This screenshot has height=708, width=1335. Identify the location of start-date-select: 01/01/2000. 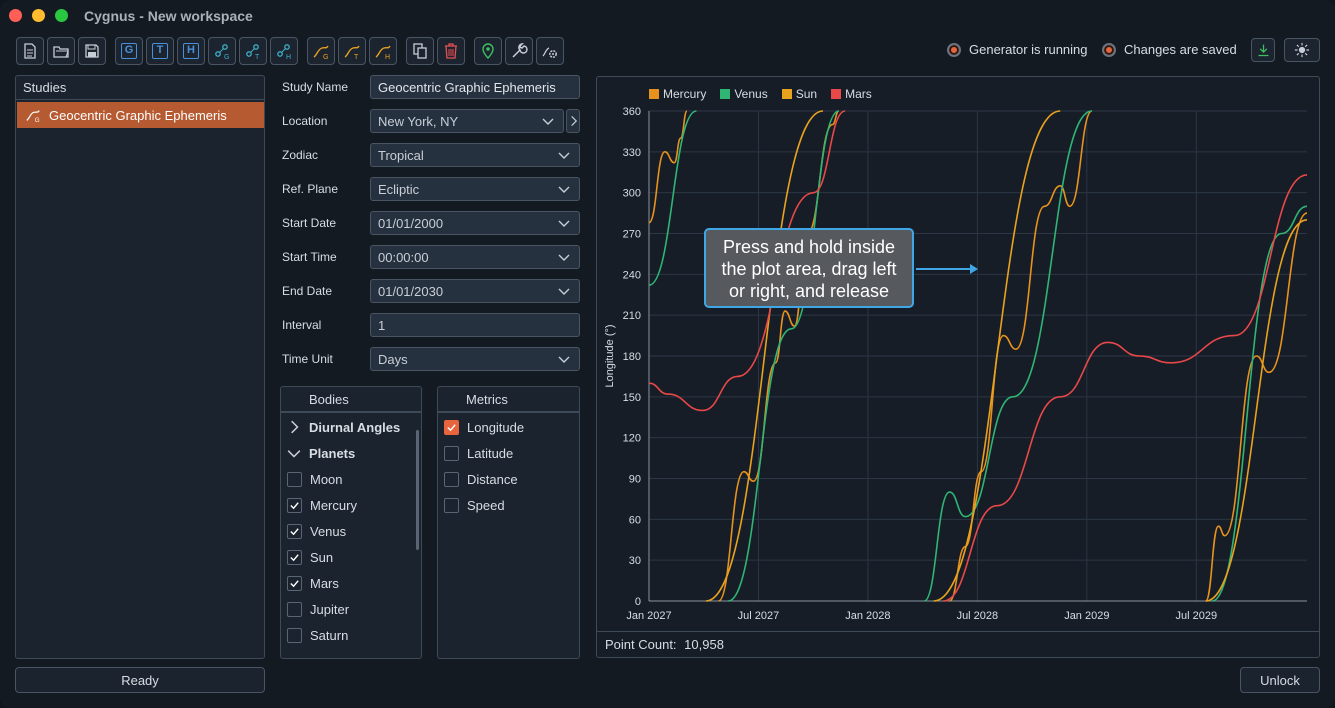
(475, 223).